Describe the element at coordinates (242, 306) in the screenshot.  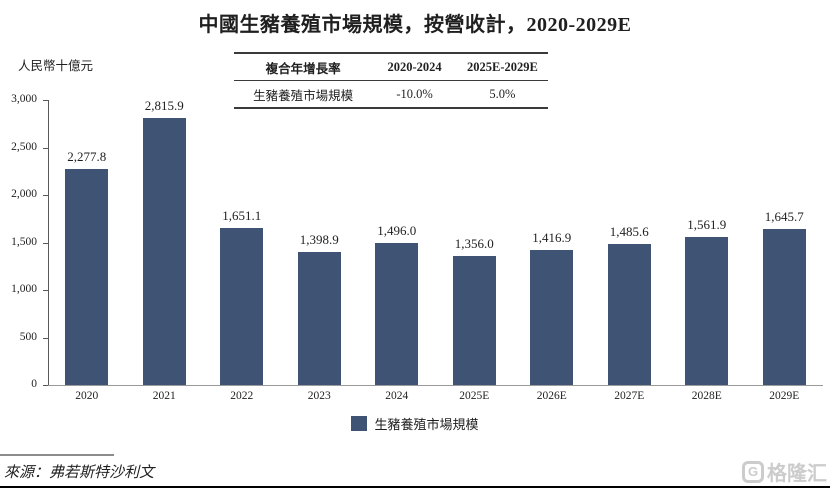
I see `bar-2022` at that location.